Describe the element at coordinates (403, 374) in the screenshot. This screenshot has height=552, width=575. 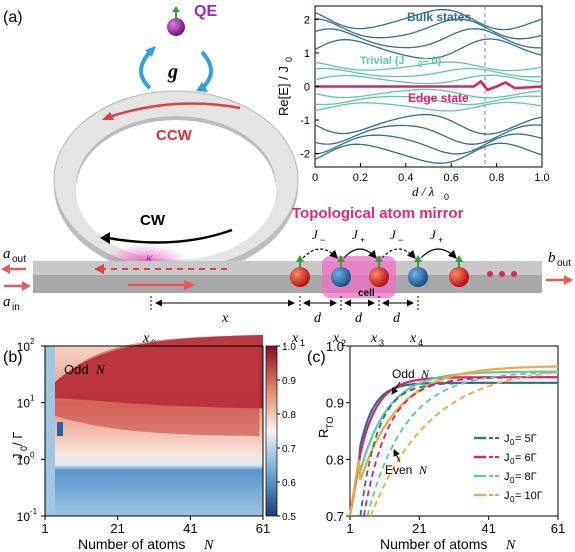
I see `odd-label: Odd` at that location.